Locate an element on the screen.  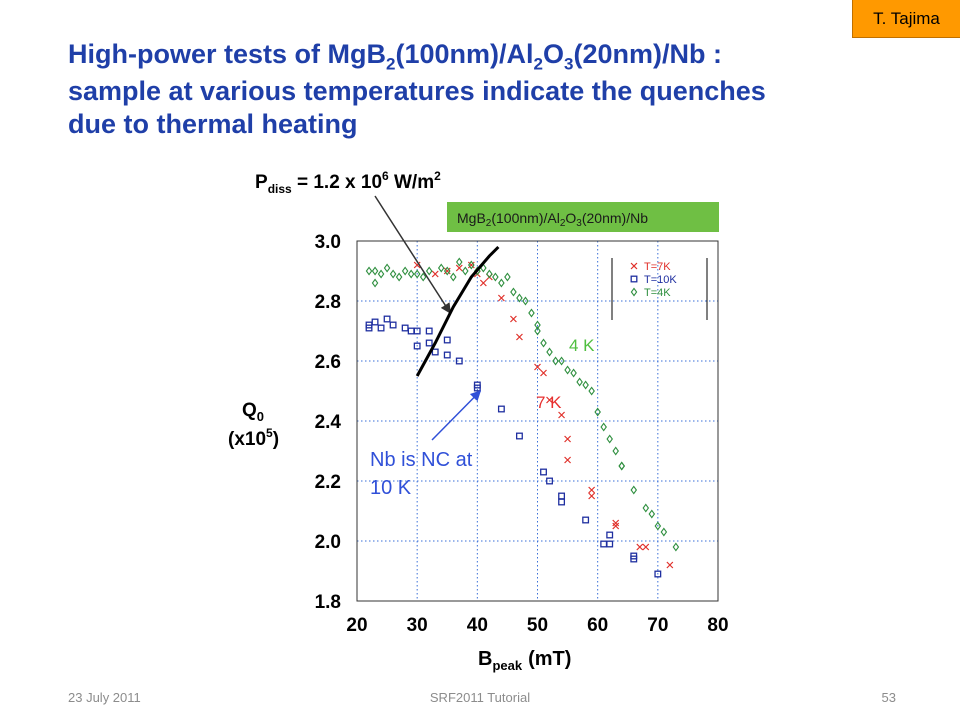
y-tick-label: 2.8 is located at coordinates (328, 302).